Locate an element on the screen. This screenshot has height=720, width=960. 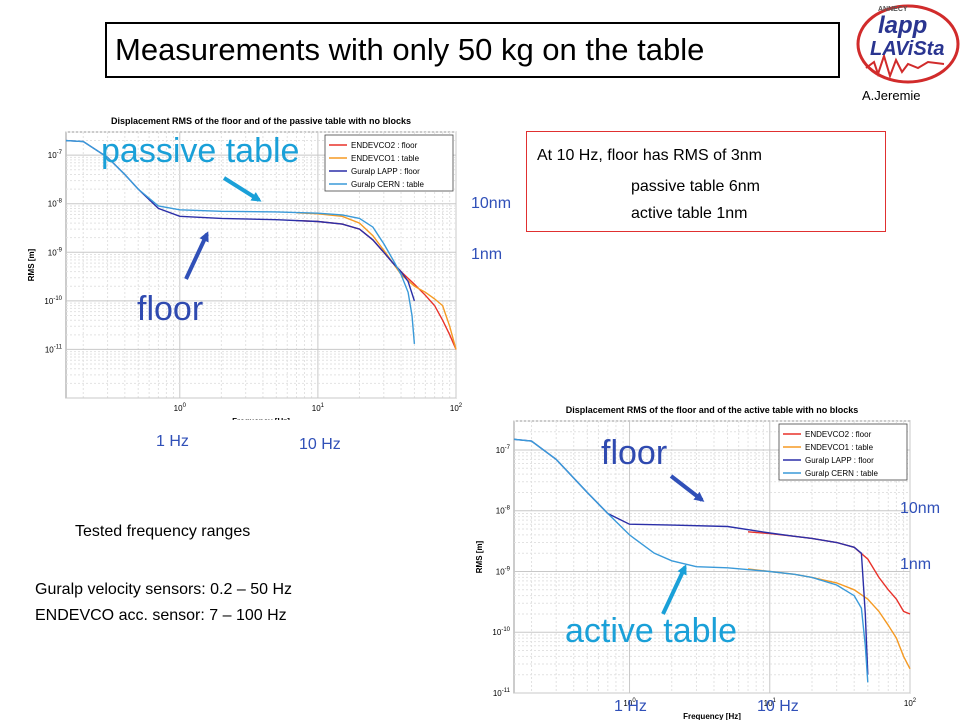
annotation-passive-table: passive table is located at coordinates (200, 151).